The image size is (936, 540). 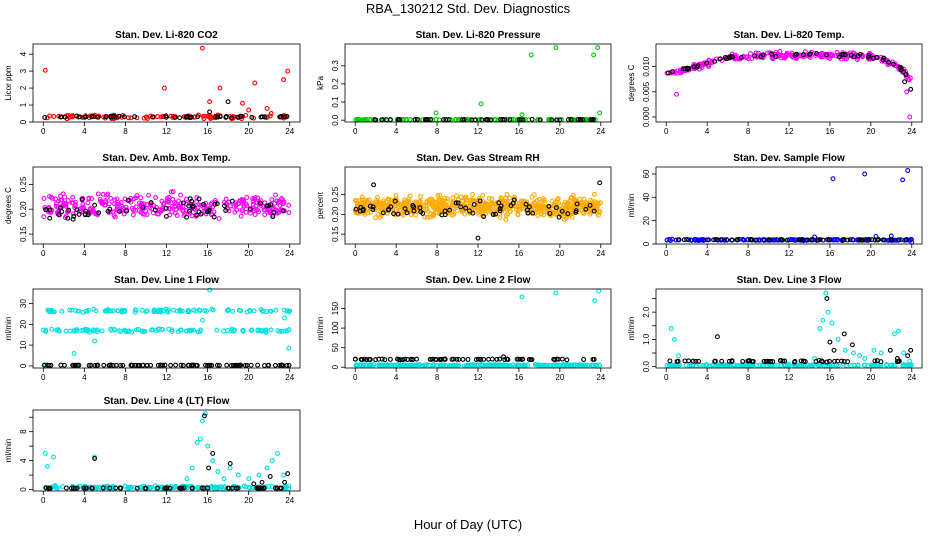 I want to click on x-tick-label: 8, so click(x=437, y=253).